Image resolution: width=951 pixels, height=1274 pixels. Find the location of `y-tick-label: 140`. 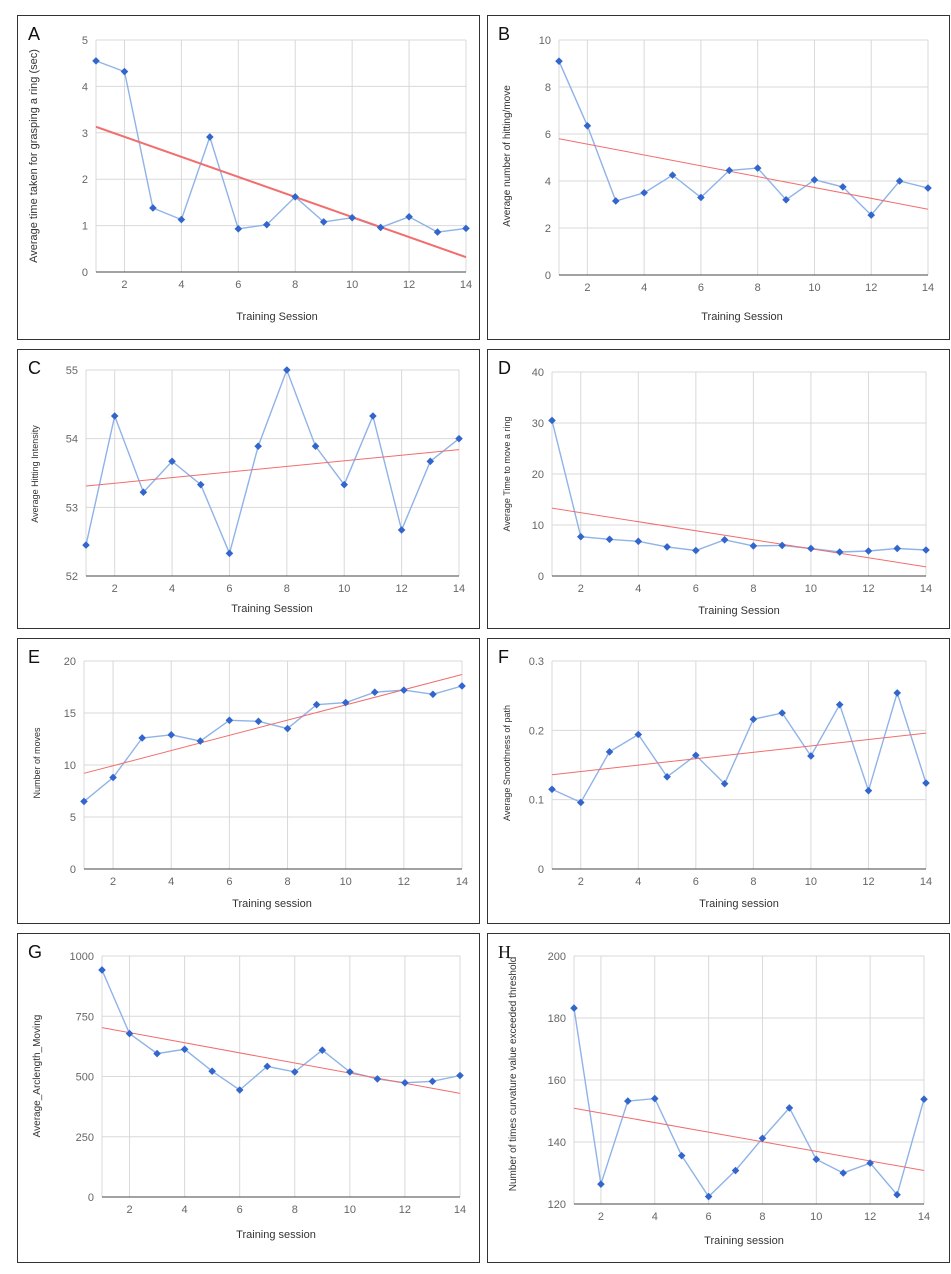

y-tick-label: 140 is located at coordinates (557, 1143).